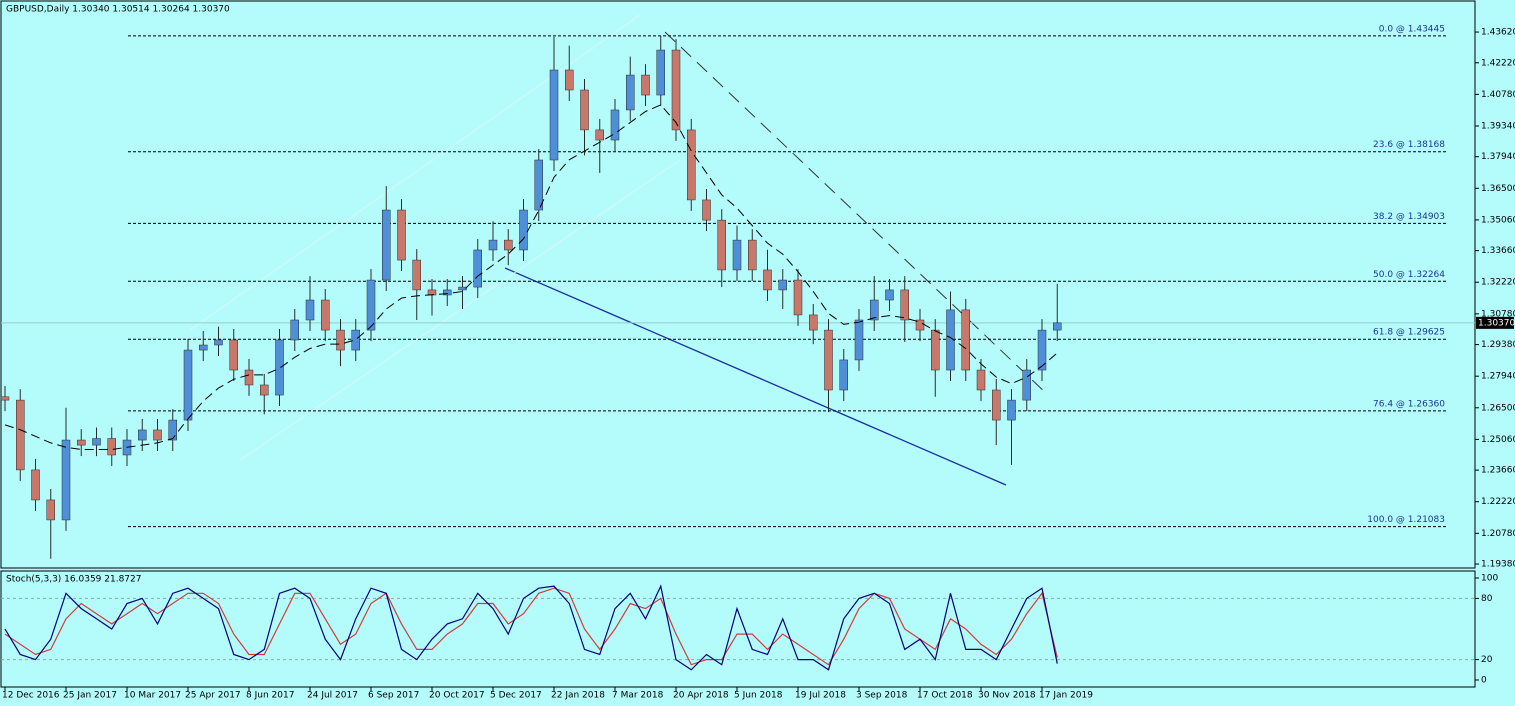 The image size is (1515, 706). Describe the element at coordinates (213, 696) in the screenshot. I see `x-tick-label: 25 Apr 2017` at that location.